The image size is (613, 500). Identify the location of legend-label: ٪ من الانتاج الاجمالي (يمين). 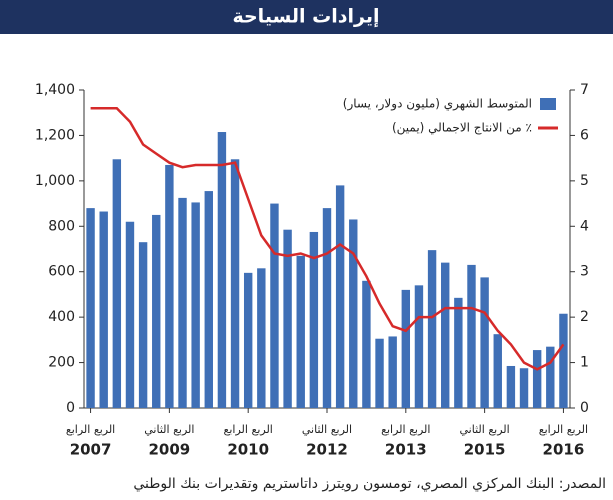
(462, 128).